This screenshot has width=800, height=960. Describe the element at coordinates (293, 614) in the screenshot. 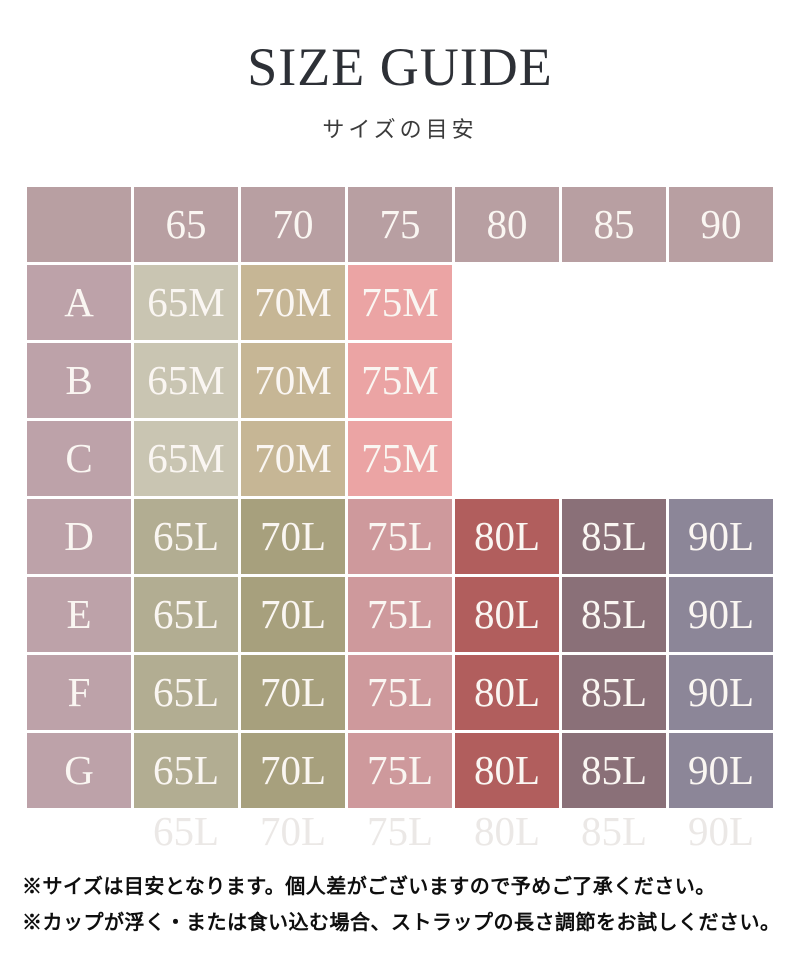

I see `size-cell-E70: 70L` at that location.